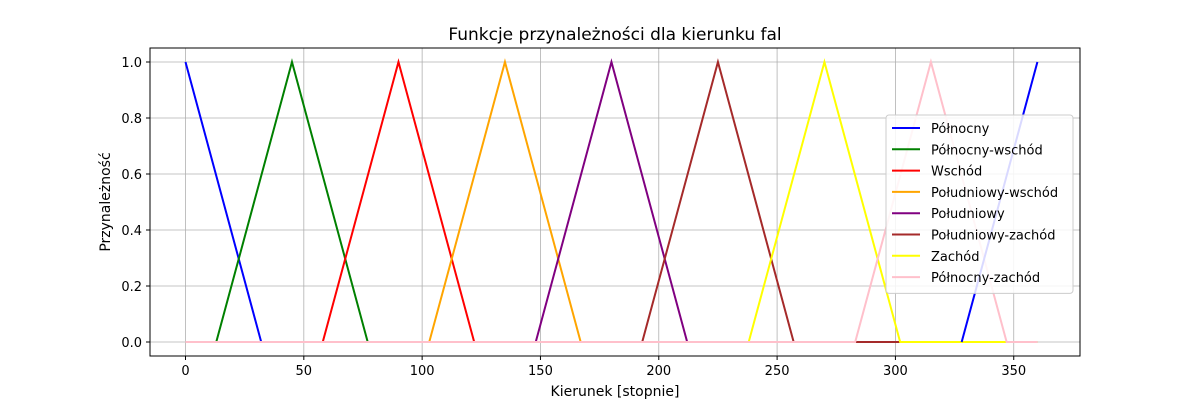 The height and width of the screenshot is (405, 1200). Describe the element at coordinates (131, 63) in the screenshot. I see `y-tick-label: 1.0` at that location.